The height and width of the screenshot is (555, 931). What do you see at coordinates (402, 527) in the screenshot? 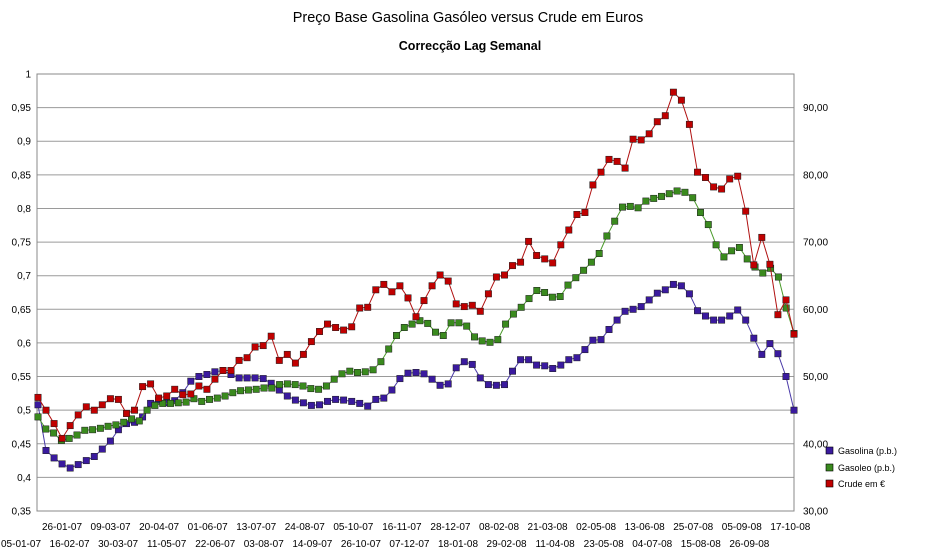
I see `x-axis-tick-label: 16-11-07` at bounding box center [402, 527].